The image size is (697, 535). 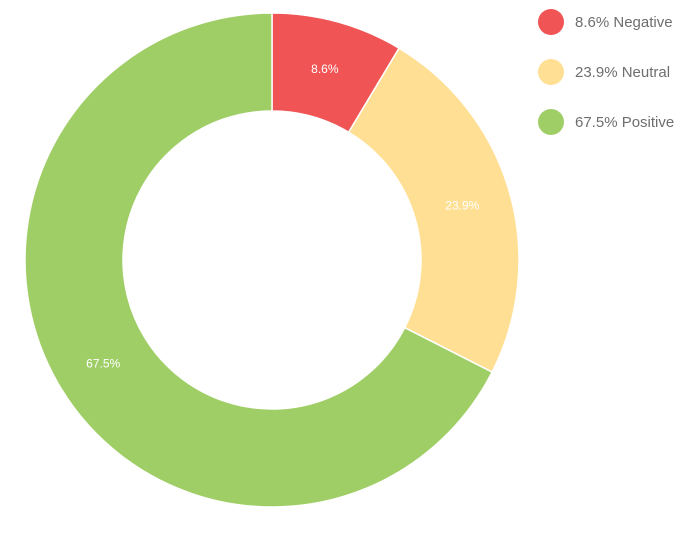 I want to click on data-label-positive: 67.5%, so click(x=103, y=363).